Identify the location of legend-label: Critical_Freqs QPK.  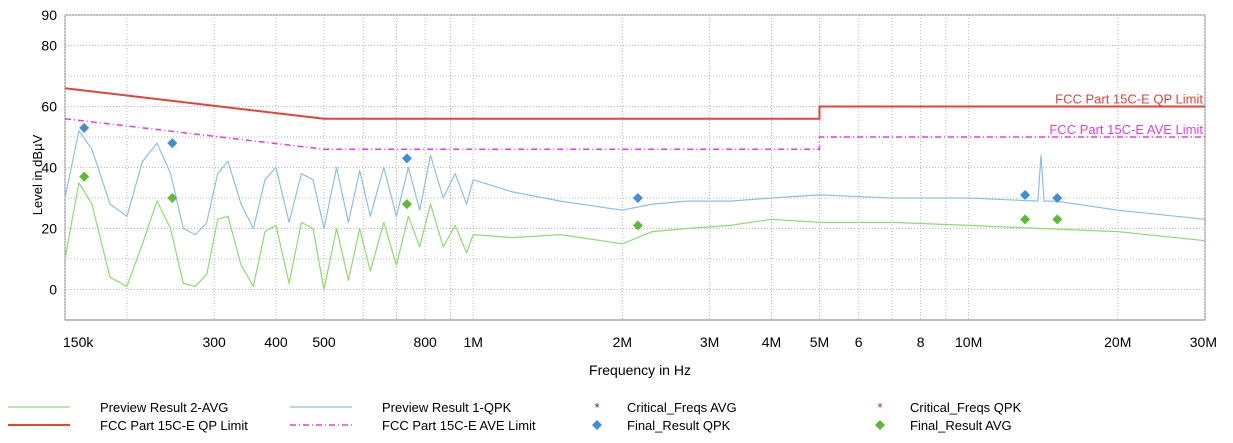
(966, 407).